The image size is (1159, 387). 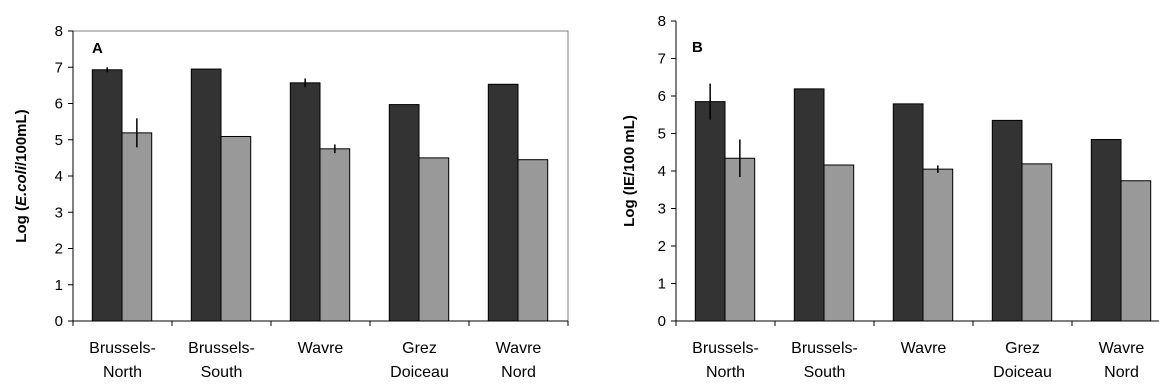 I want to click on y-axis-label: Log (E.coli/100mL), so click(x=21, y=175).